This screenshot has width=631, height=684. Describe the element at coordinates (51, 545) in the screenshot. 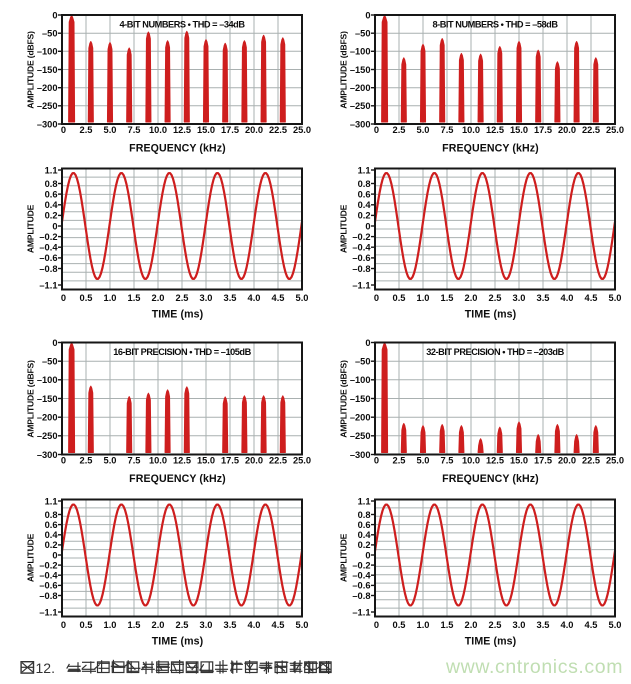

I see `svg-text: 0.2` at that location.